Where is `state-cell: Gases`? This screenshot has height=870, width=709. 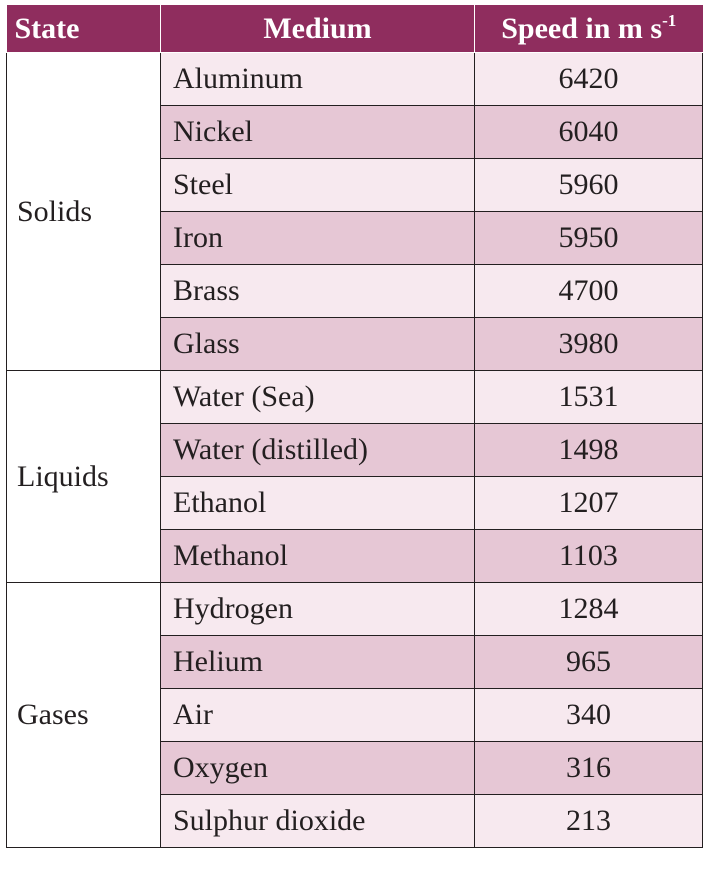
state-cell: Gases is located at coordinates (83, 715).